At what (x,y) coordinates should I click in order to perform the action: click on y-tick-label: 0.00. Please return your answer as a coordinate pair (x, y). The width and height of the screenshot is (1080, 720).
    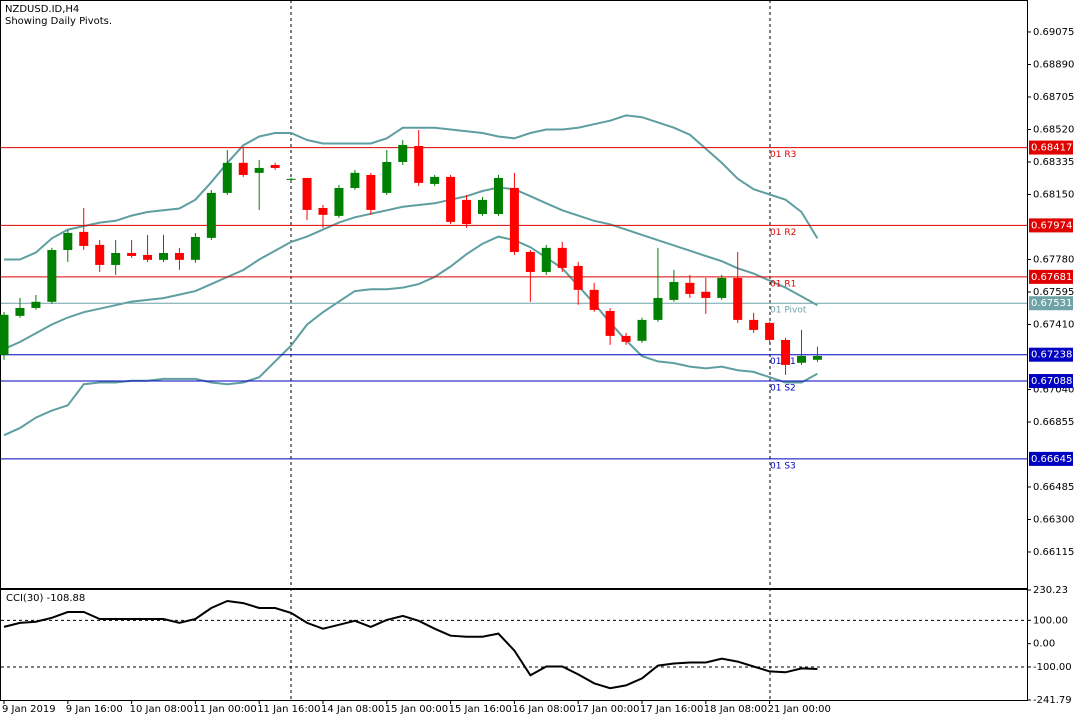
    Looking at the image, I should click on (1044, 644).